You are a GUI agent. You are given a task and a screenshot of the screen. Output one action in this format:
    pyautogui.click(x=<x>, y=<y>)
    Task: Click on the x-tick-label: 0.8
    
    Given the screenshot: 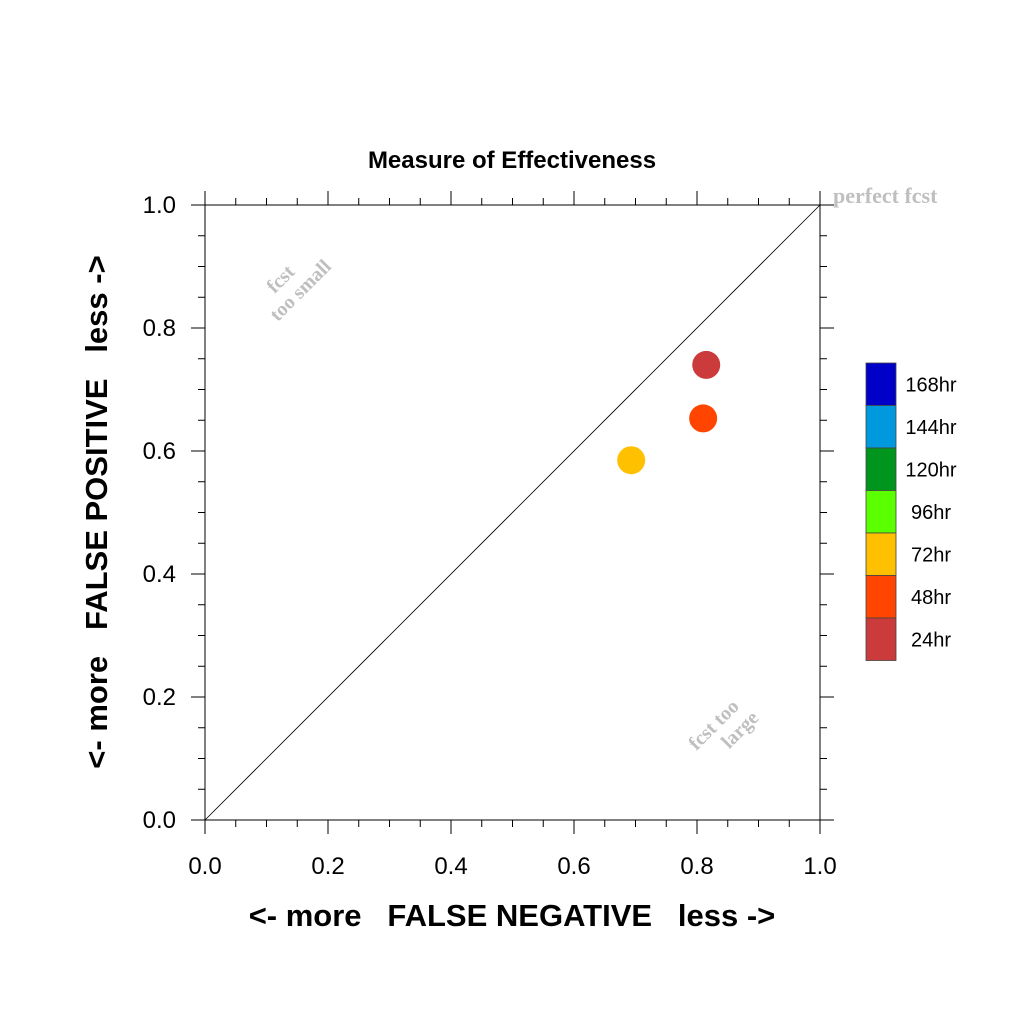 What is the action you would take?
    pyautogui.click(x=696, y=866)
    